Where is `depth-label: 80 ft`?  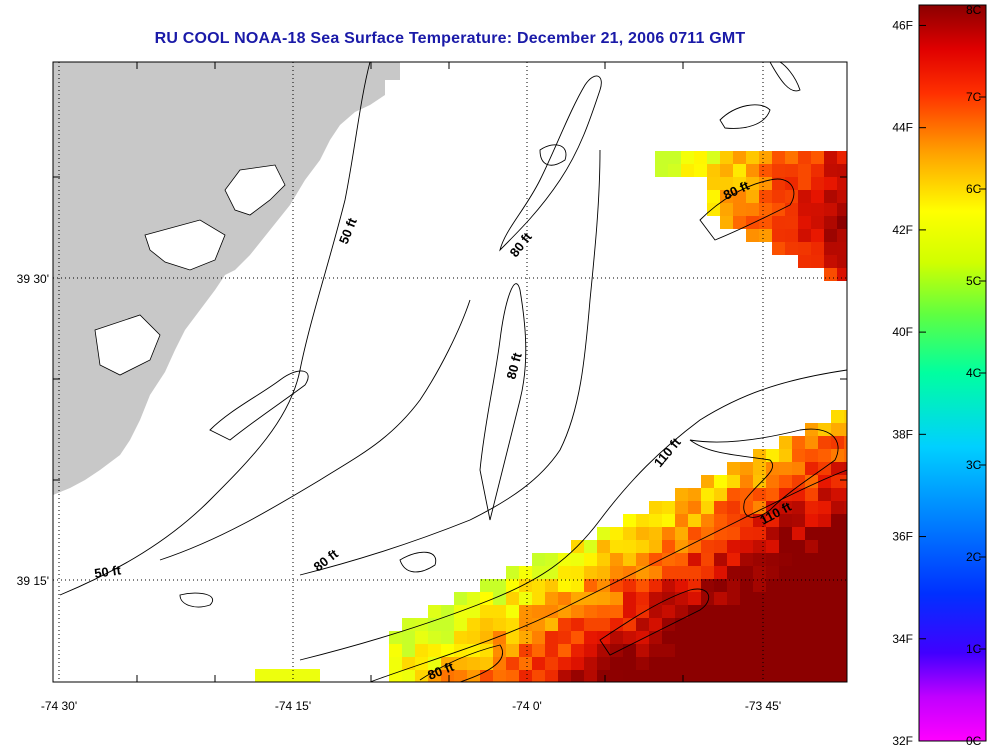
depth-label: 80 ft is located at coordinates (514, 365).